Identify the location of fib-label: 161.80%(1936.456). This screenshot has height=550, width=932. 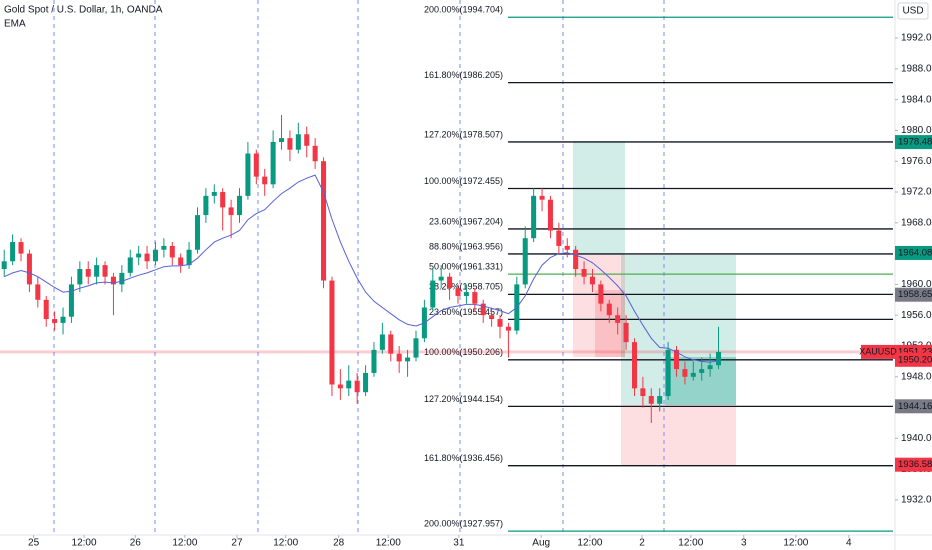
(463, 458).